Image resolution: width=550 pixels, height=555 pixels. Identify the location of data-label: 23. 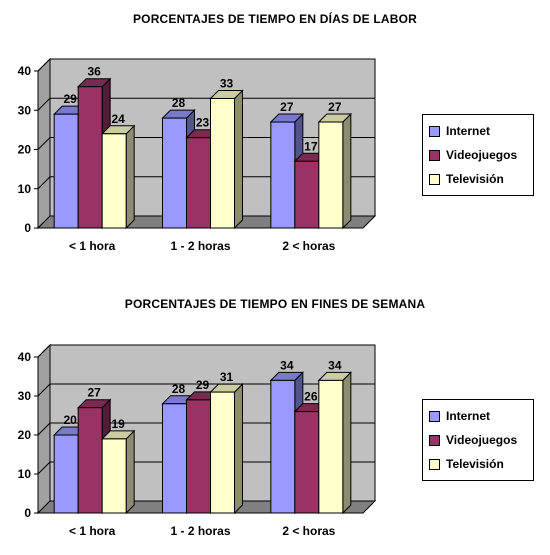
(203, 123).